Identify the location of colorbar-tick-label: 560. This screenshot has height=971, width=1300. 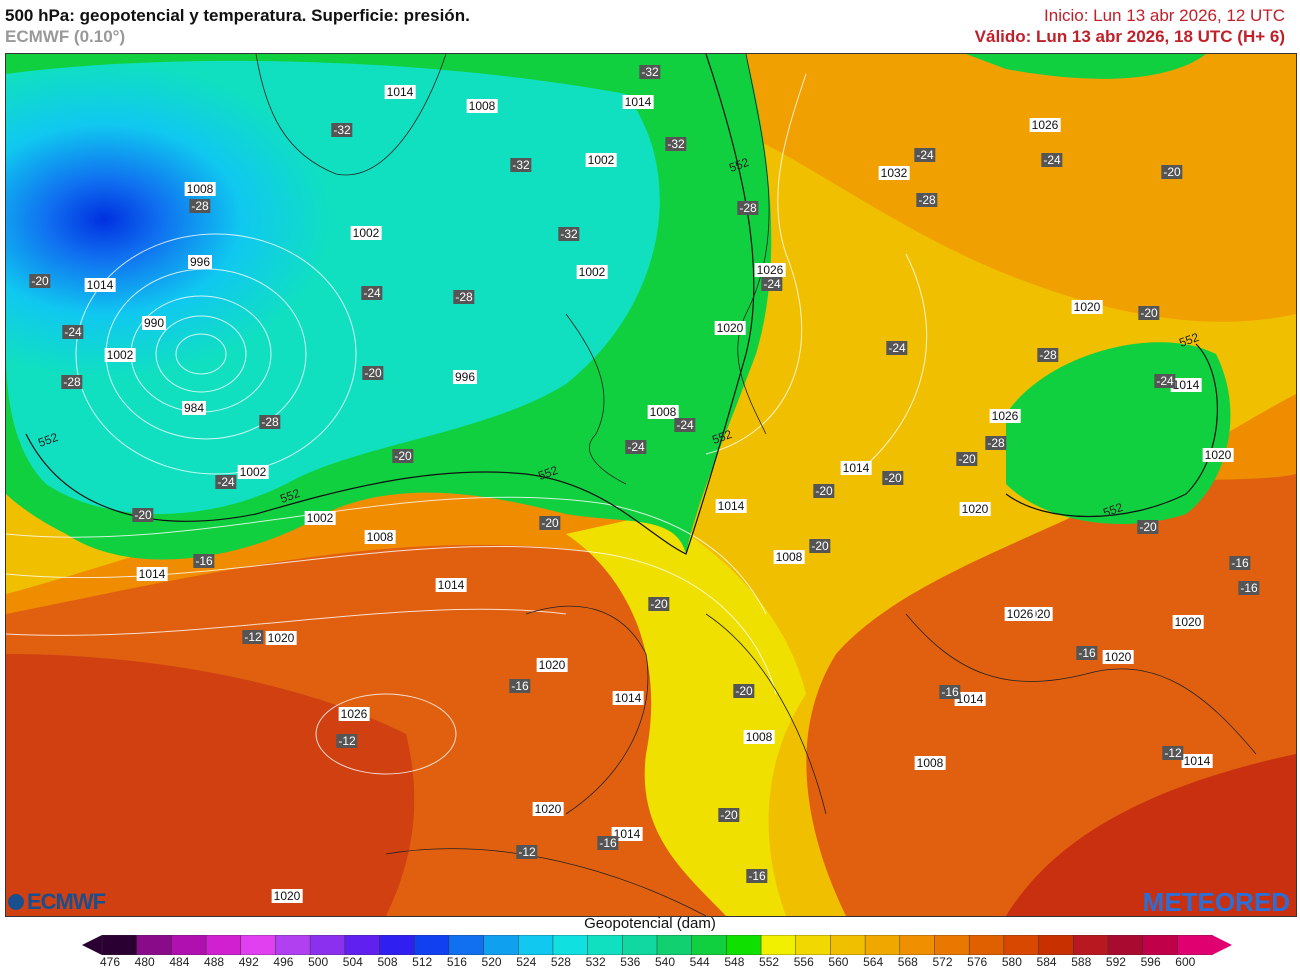
(838, 962).